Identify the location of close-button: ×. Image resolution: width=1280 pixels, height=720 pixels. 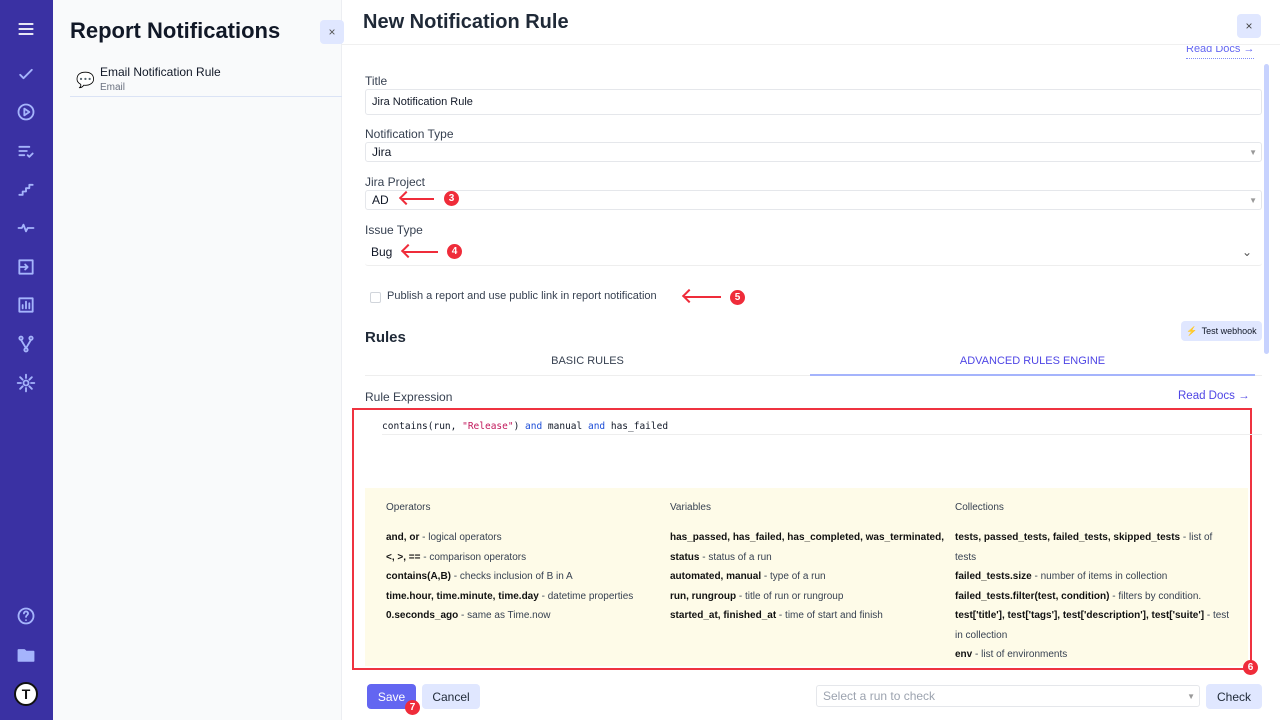
(1249, 26).